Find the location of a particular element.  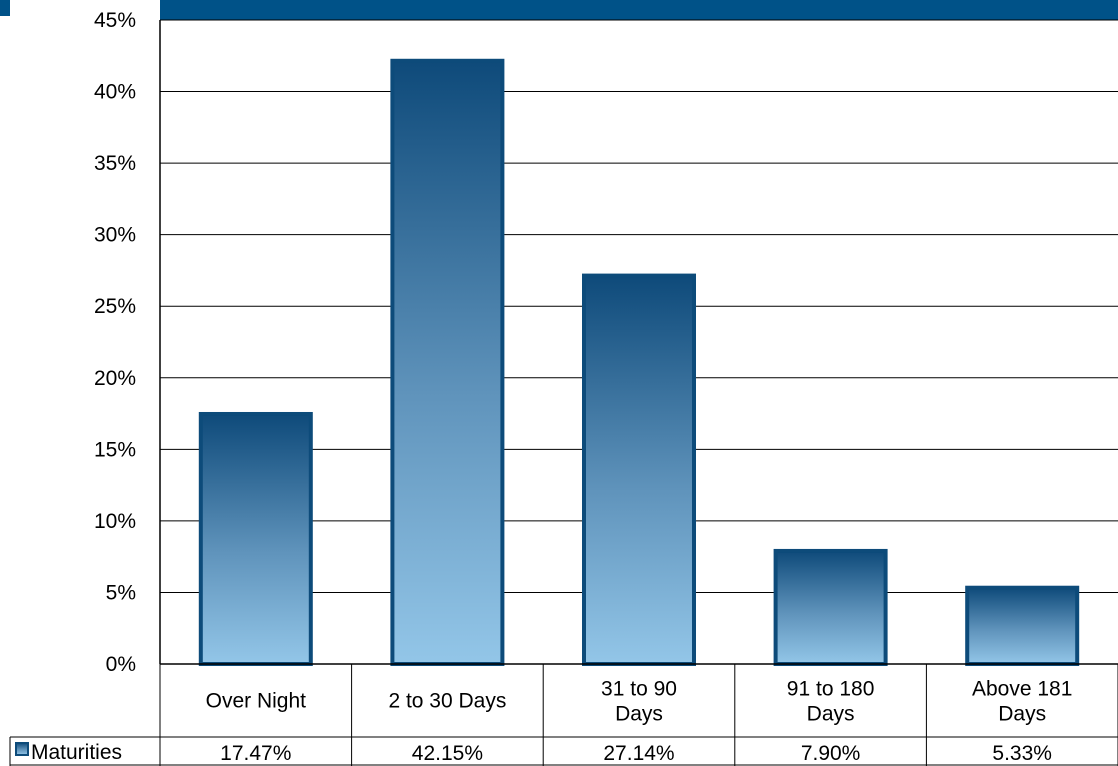

data-label: 7.90% is located at coordinates (831, 753).